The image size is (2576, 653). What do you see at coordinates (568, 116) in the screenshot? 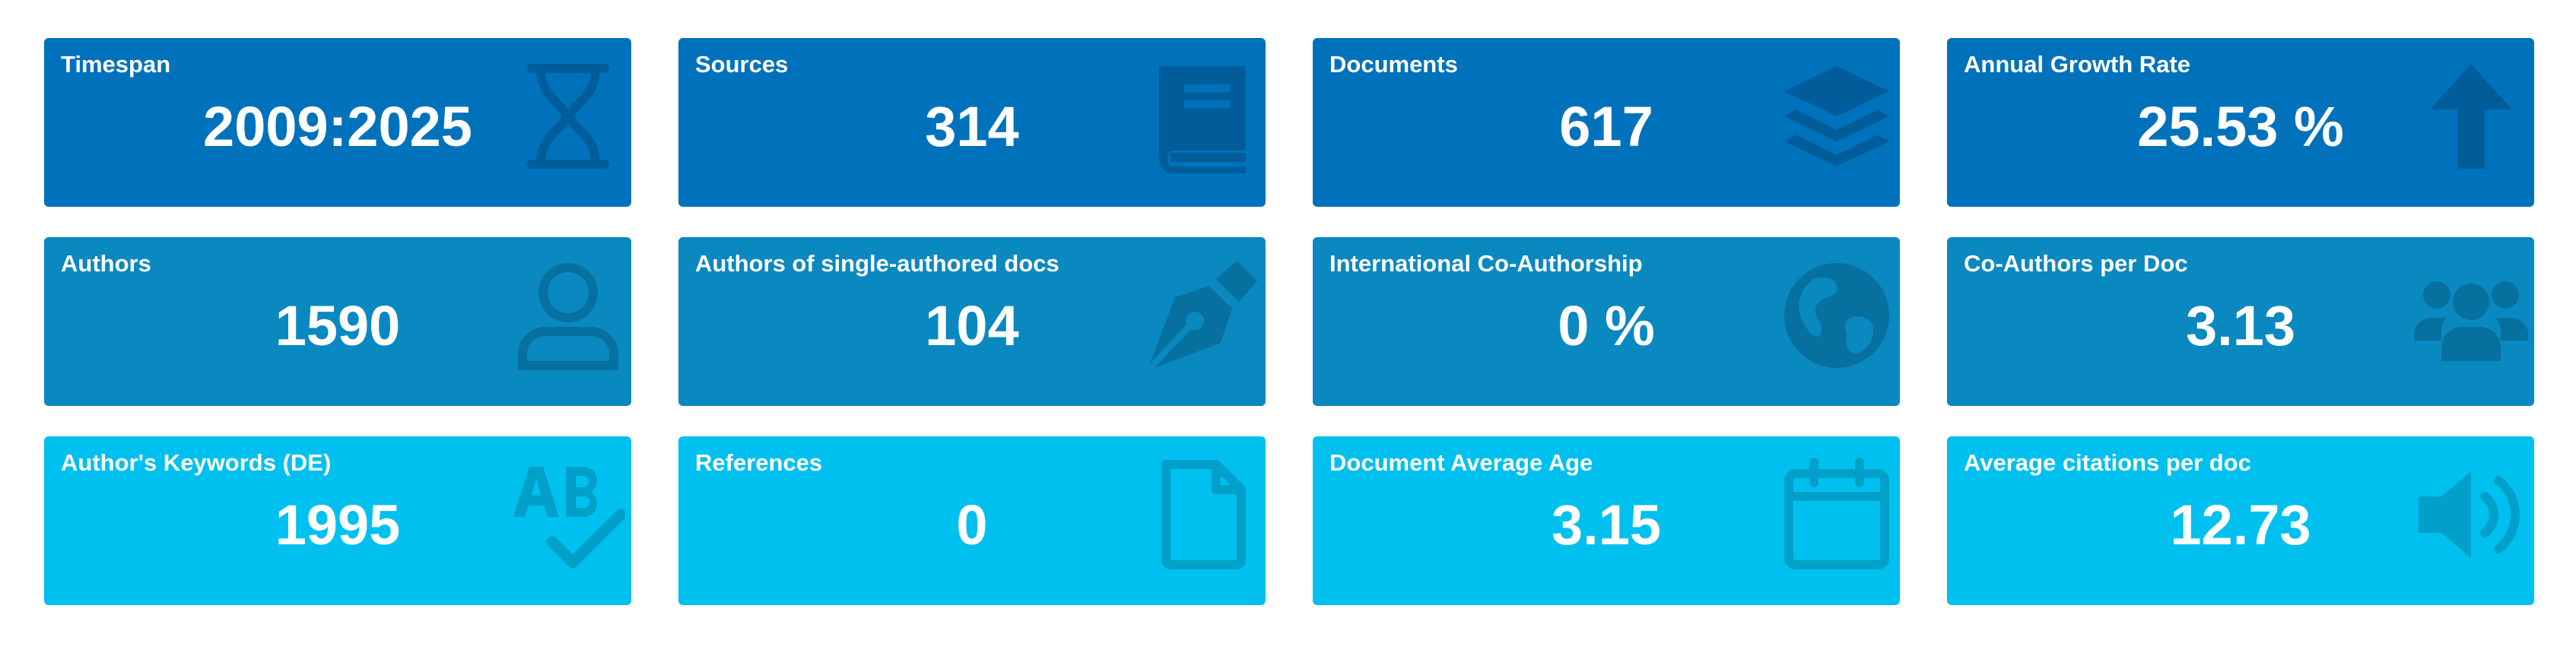
I see `hourglass-icon` at bounding box center [568, 116].